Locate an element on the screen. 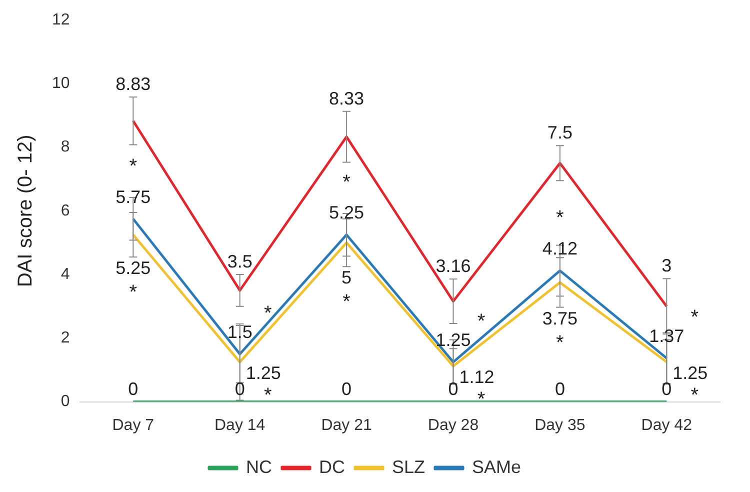 The width and height of the screenshot is (750, 492). y-tick-label: 4 is located at coordinates (65, 274).